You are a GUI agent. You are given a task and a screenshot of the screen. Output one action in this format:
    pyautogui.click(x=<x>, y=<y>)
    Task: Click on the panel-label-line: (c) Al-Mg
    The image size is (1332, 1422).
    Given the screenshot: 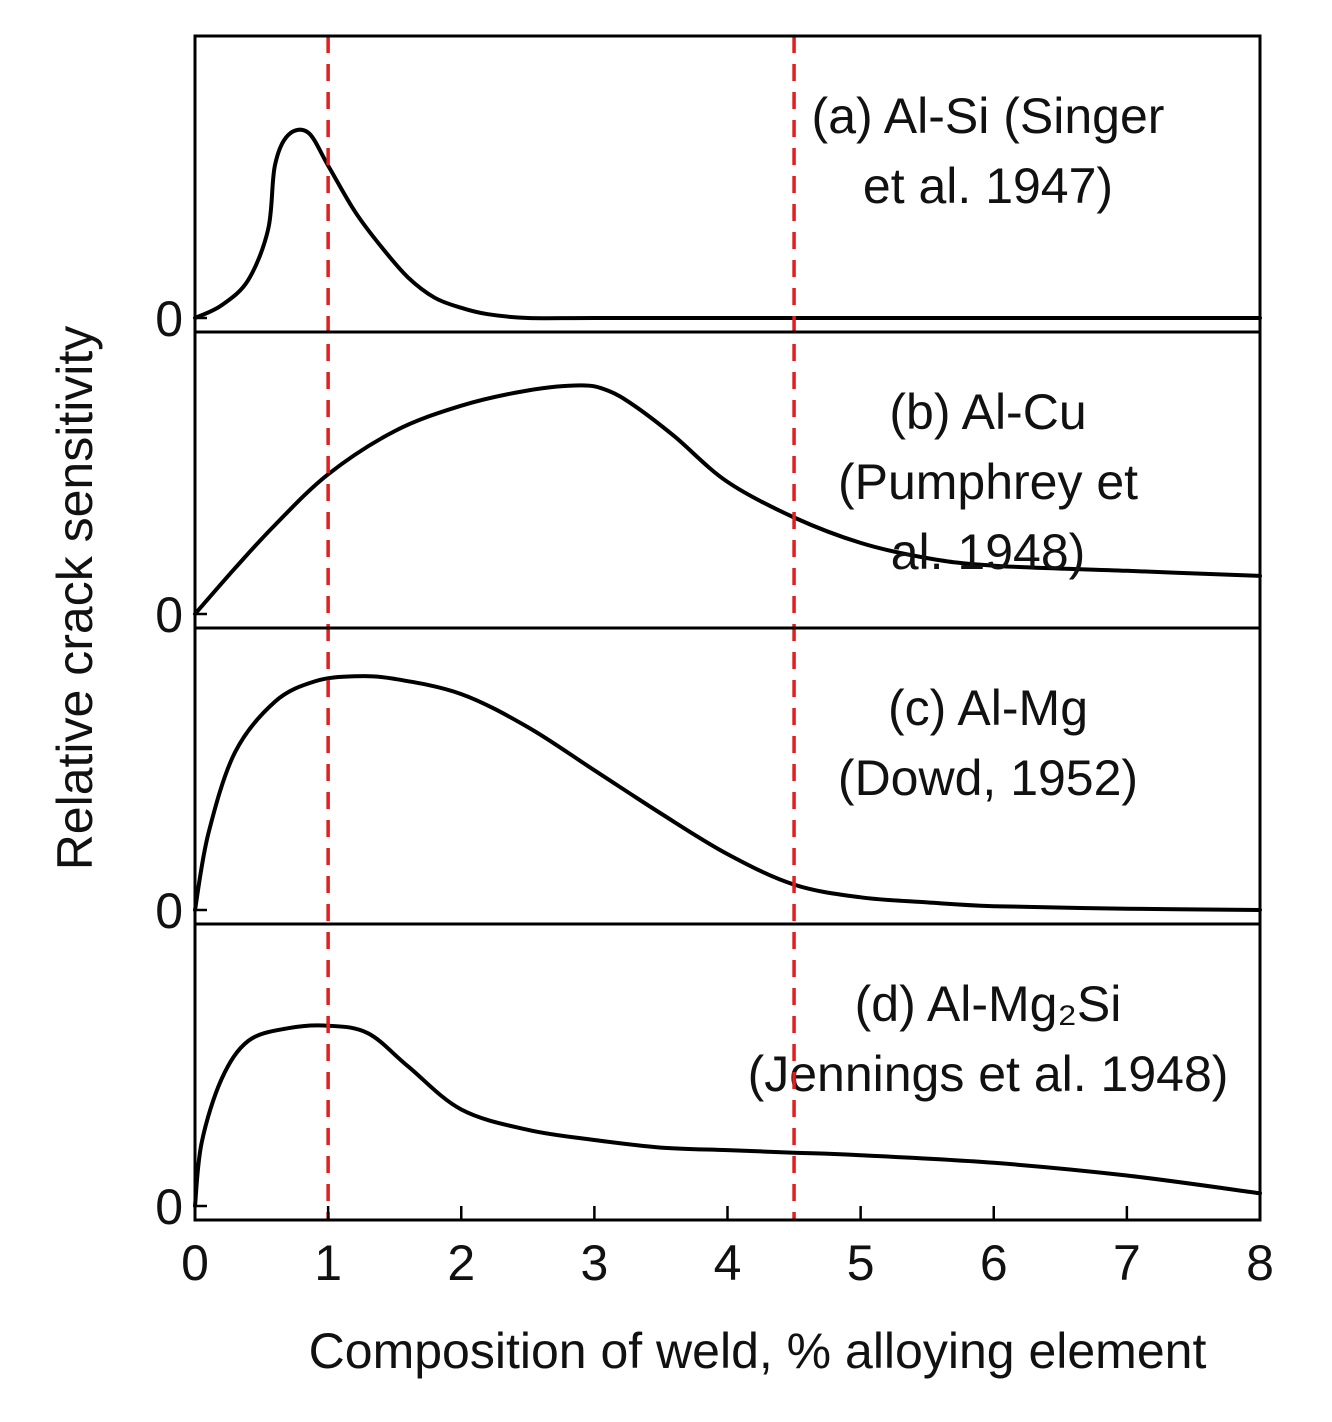 What is the action you would take?
    pyautogui.click(x=988, y=708)
    